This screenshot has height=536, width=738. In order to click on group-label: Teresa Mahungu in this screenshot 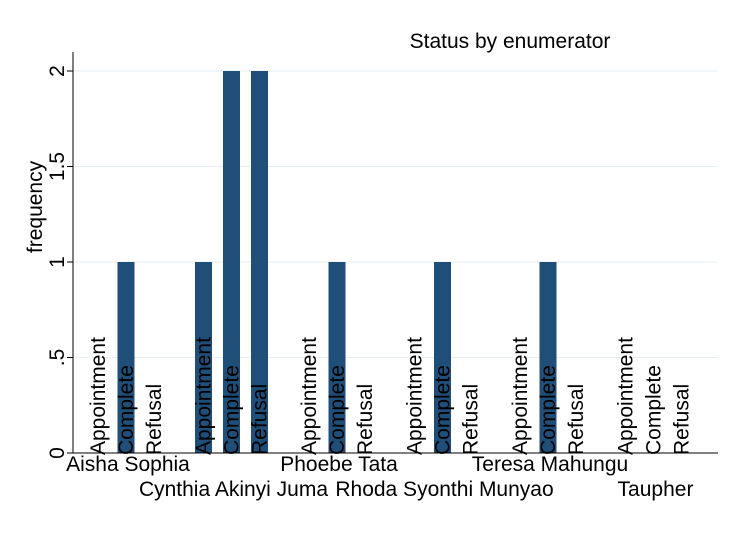, I will do `click(550, 464)`.